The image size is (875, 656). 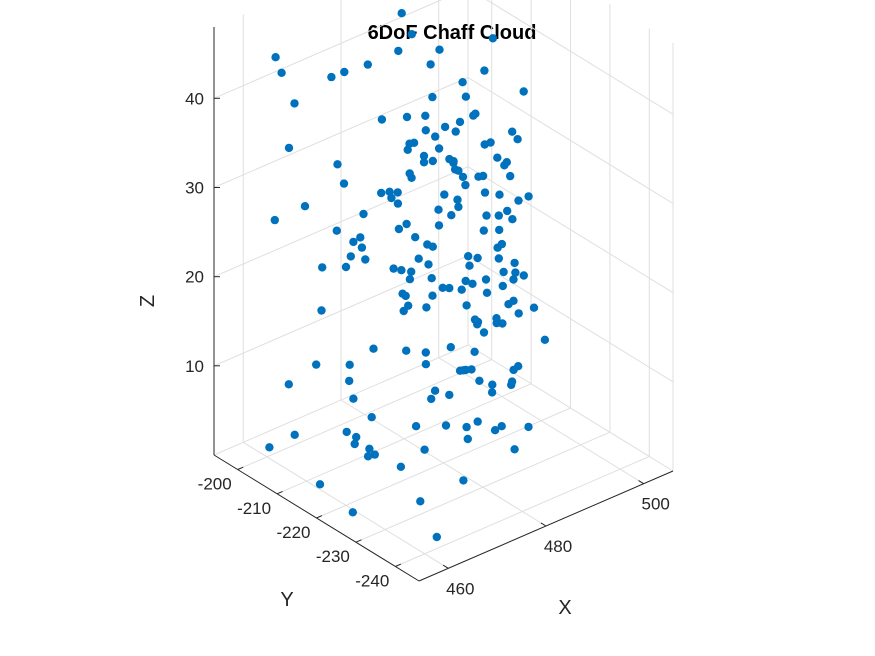 I want to click on z-tick-label: 40, so click(x=194, y=98).